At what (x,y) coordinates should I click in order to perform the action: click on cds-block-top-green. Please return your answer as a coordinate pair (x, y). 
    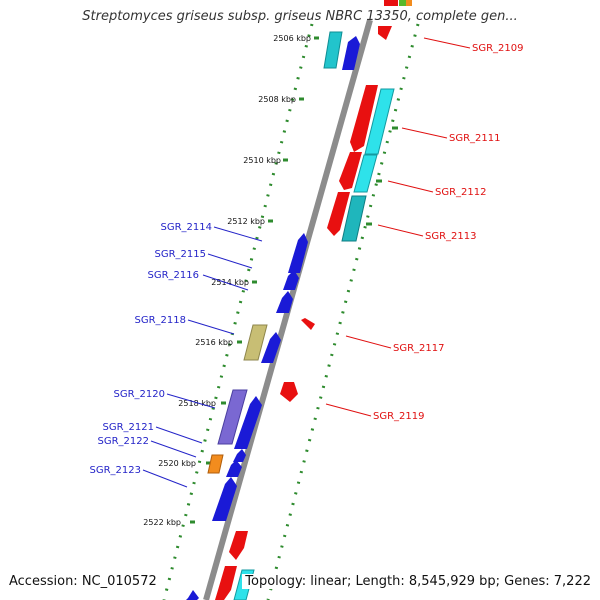
    Looking at the image, I should click on (402, 3).